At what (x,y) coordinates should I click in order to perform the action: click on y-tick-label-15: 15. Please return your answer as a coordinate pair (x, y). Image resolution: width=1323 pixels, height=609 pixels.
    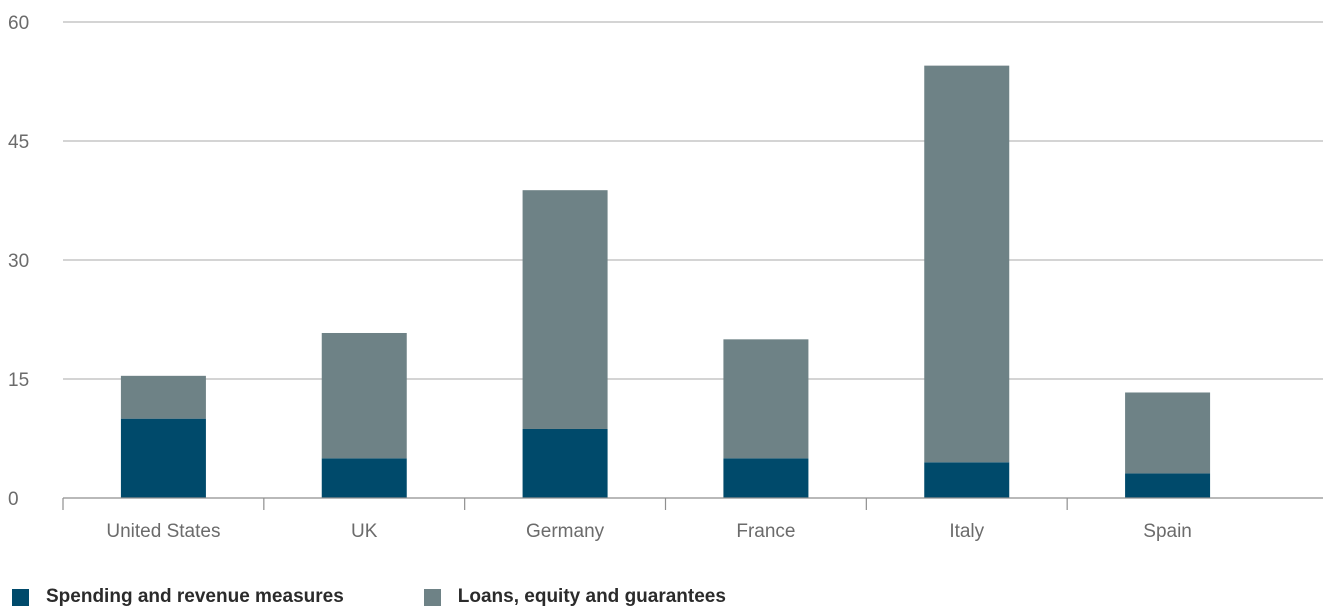
    Looking at the image, I should click on (18, 380).